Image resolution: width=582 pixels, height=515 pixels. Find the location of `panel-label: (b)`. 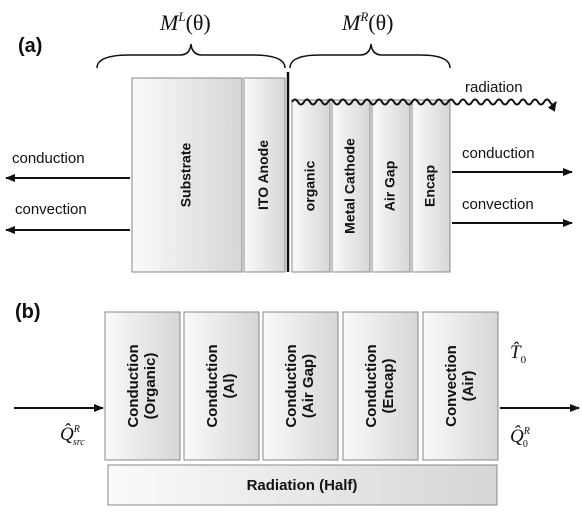

panel-label: (b) is located at coordinates (28, 312).